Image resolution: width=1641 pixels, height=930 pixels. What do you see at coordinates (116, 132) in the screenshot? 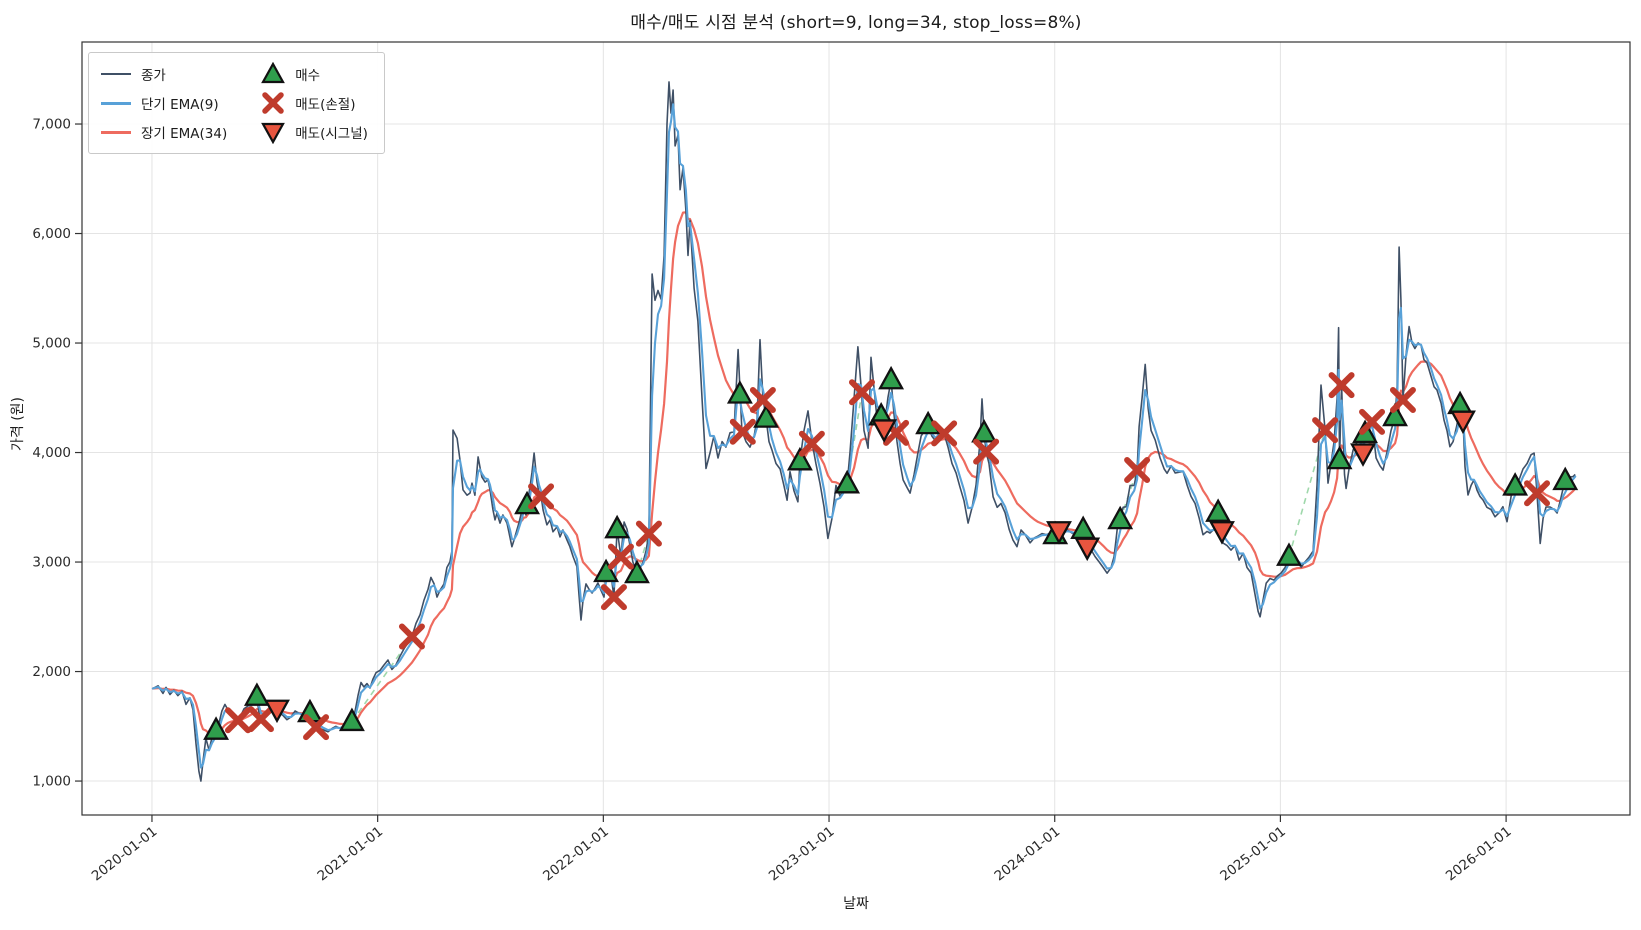
I see `ema-long-line-swatch` at bounding box center [116, 132].